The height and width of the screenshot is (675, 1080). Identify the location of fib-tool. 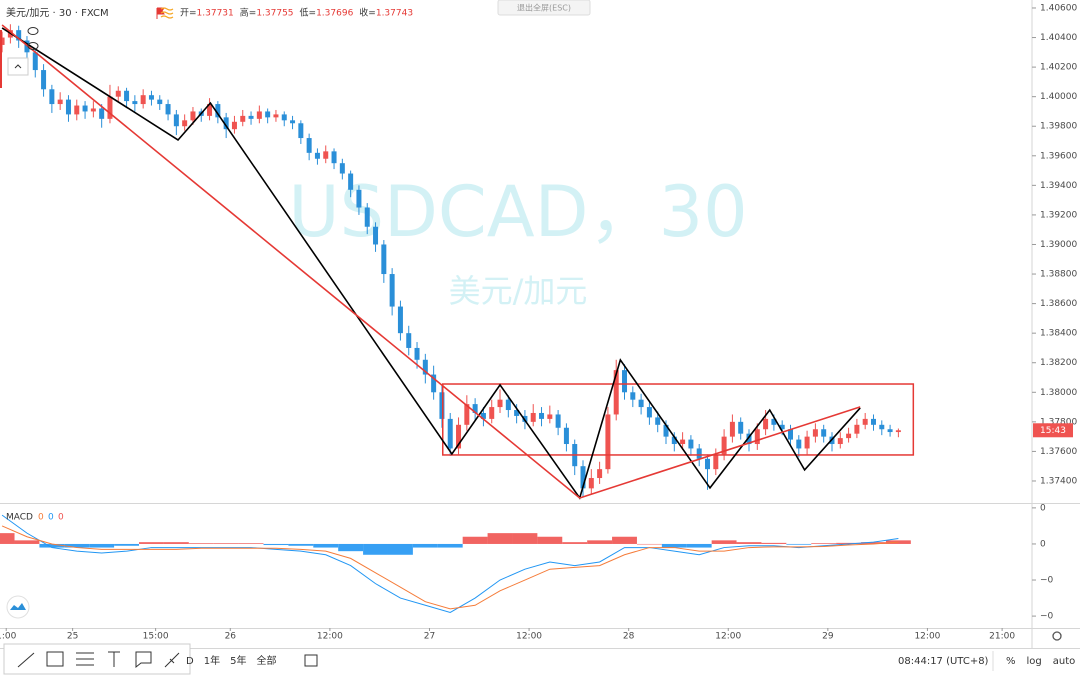
(85, 659).